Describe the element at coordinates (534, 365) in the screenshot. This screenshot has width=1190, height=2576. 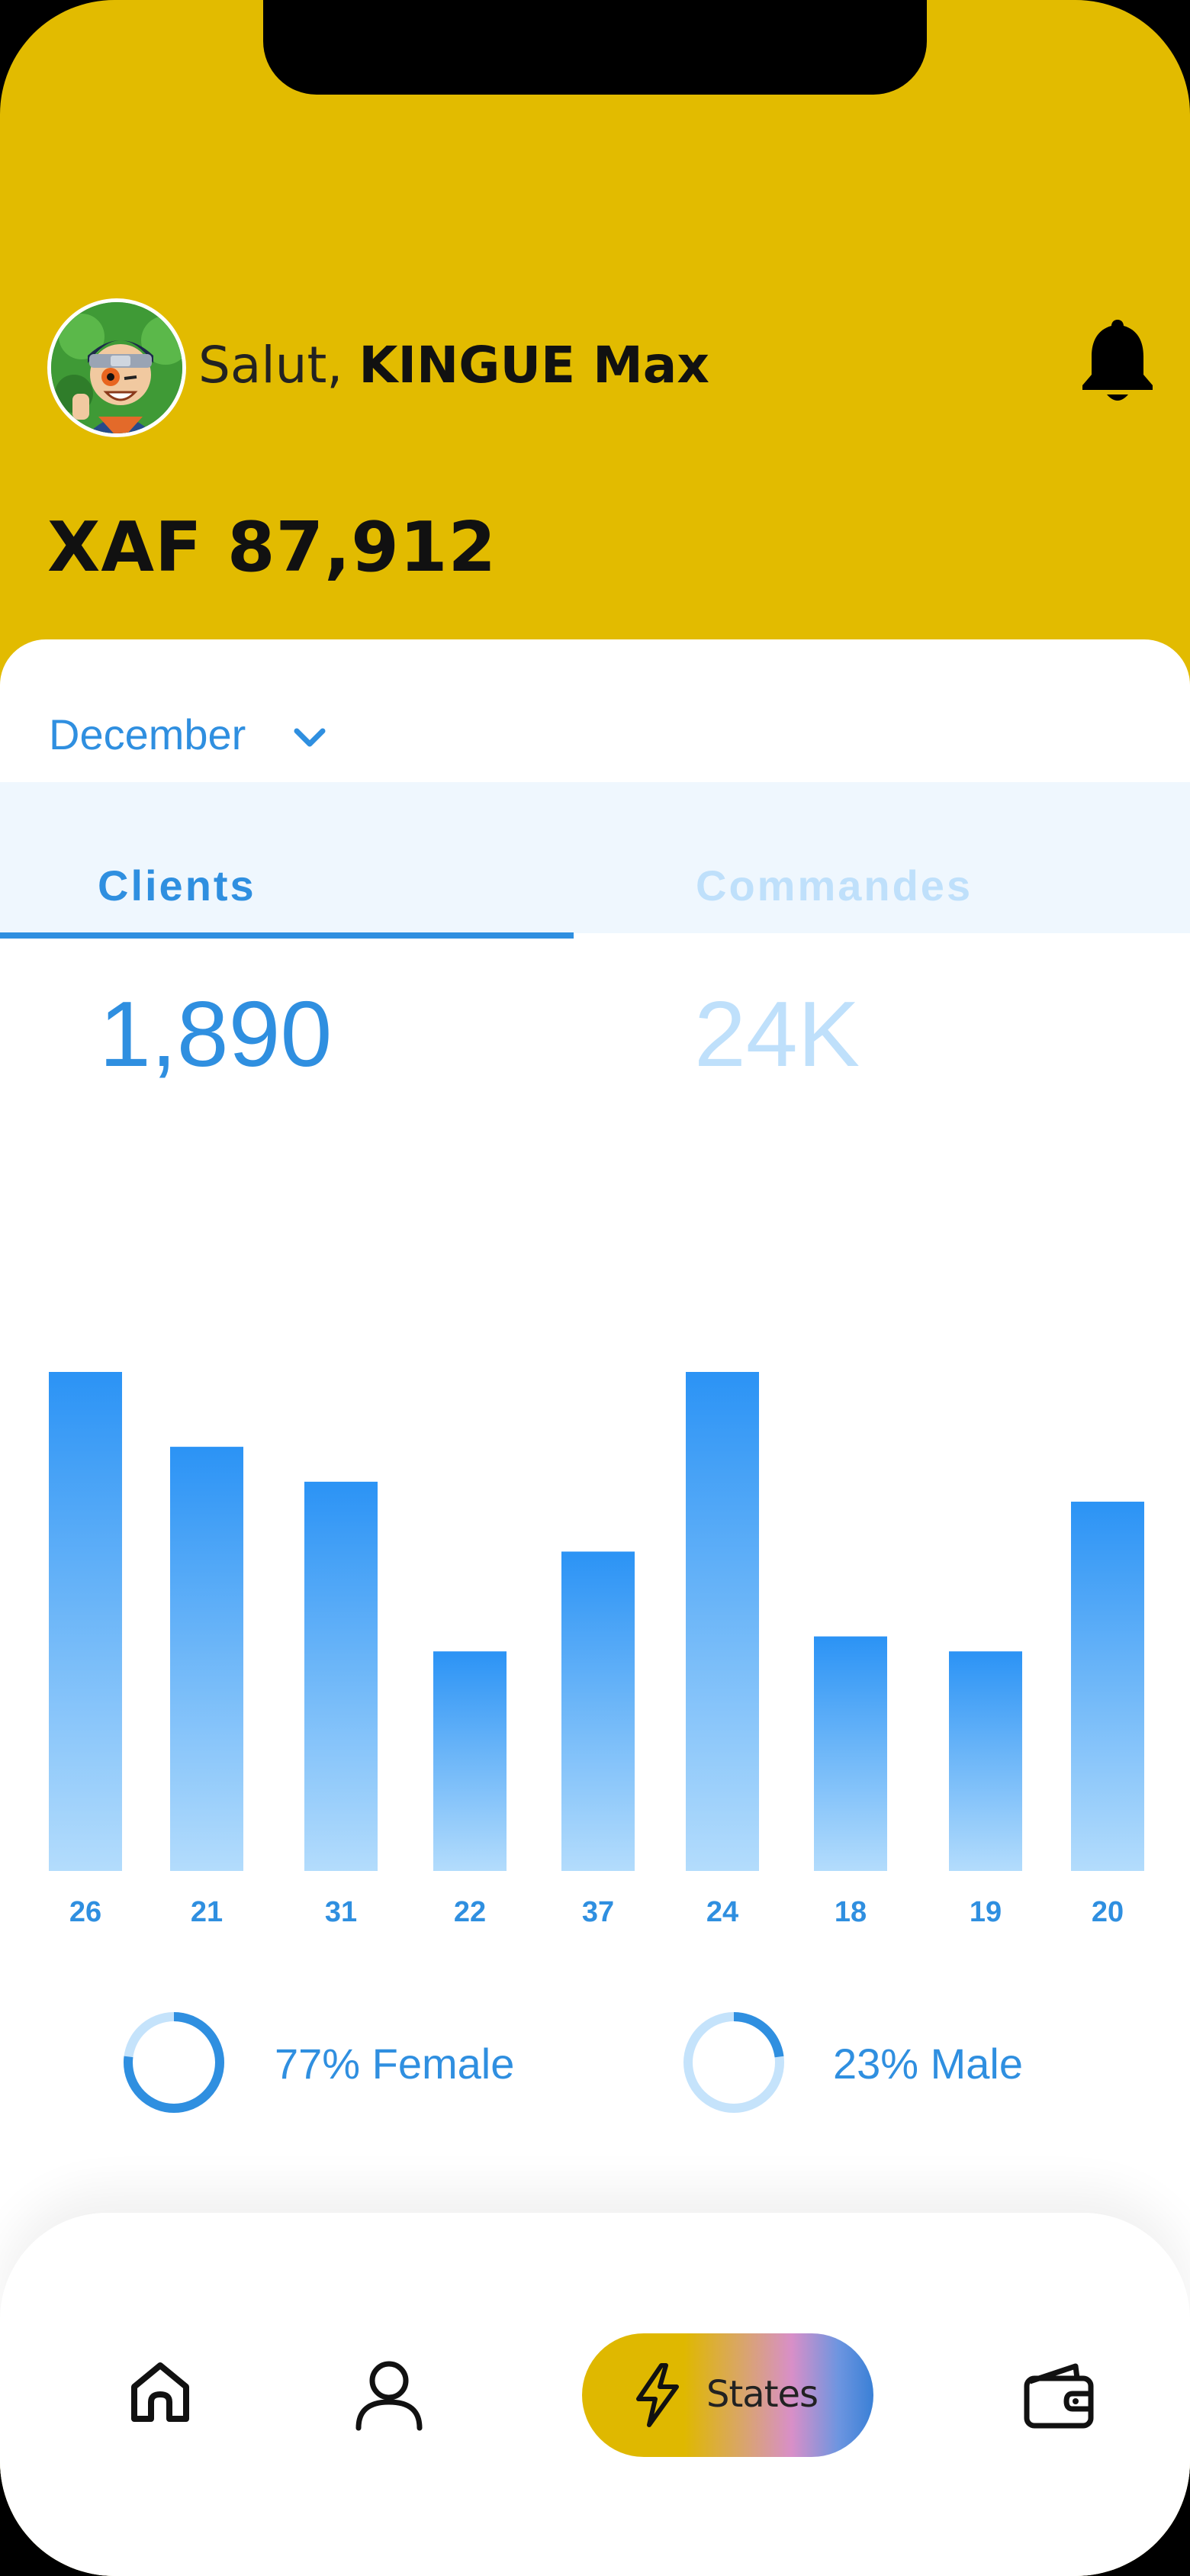
I see `user-name: KINGUE Max` at that location.